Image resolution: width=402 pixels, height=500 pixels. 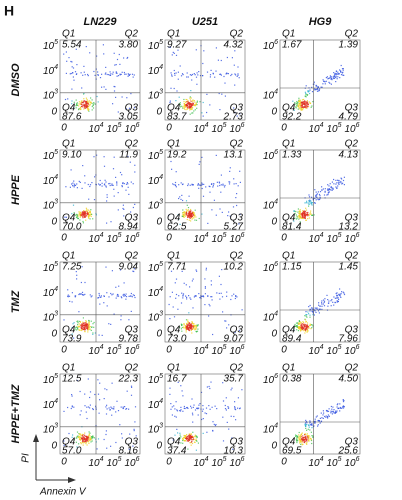 What do you see at coordinates (234, 45) in the screenshot?
I see `quadrant-value: 4.32` at bounding box center [234, 45].